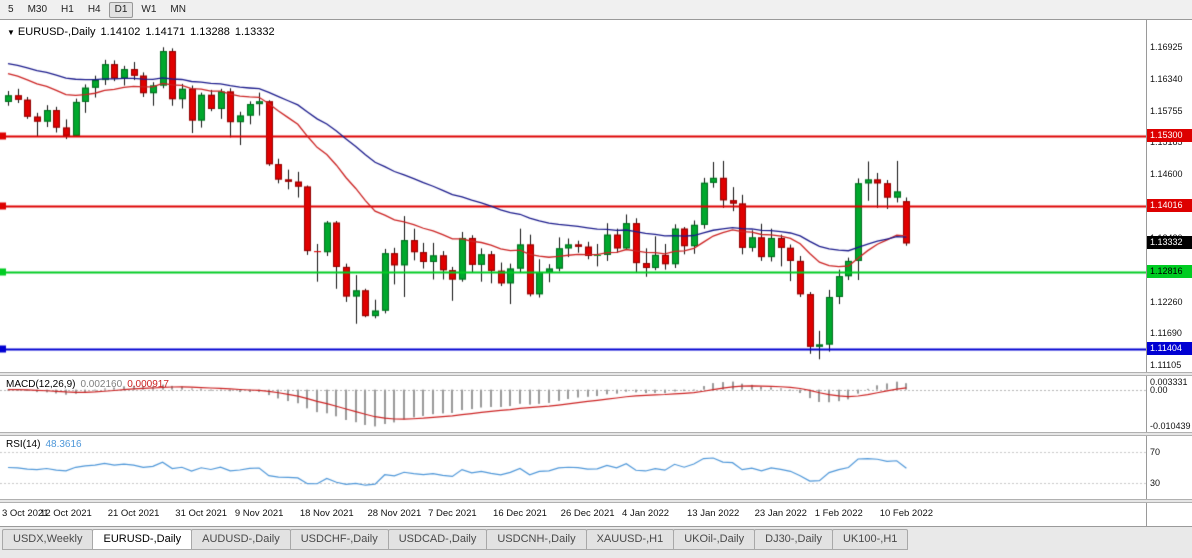 The width and height of the screenshot is (1192, 558). Describe the element at coordinates (56, 32) in the screenshot. I see `chart-symbol-label: EURUSD-,Daily` at that location.